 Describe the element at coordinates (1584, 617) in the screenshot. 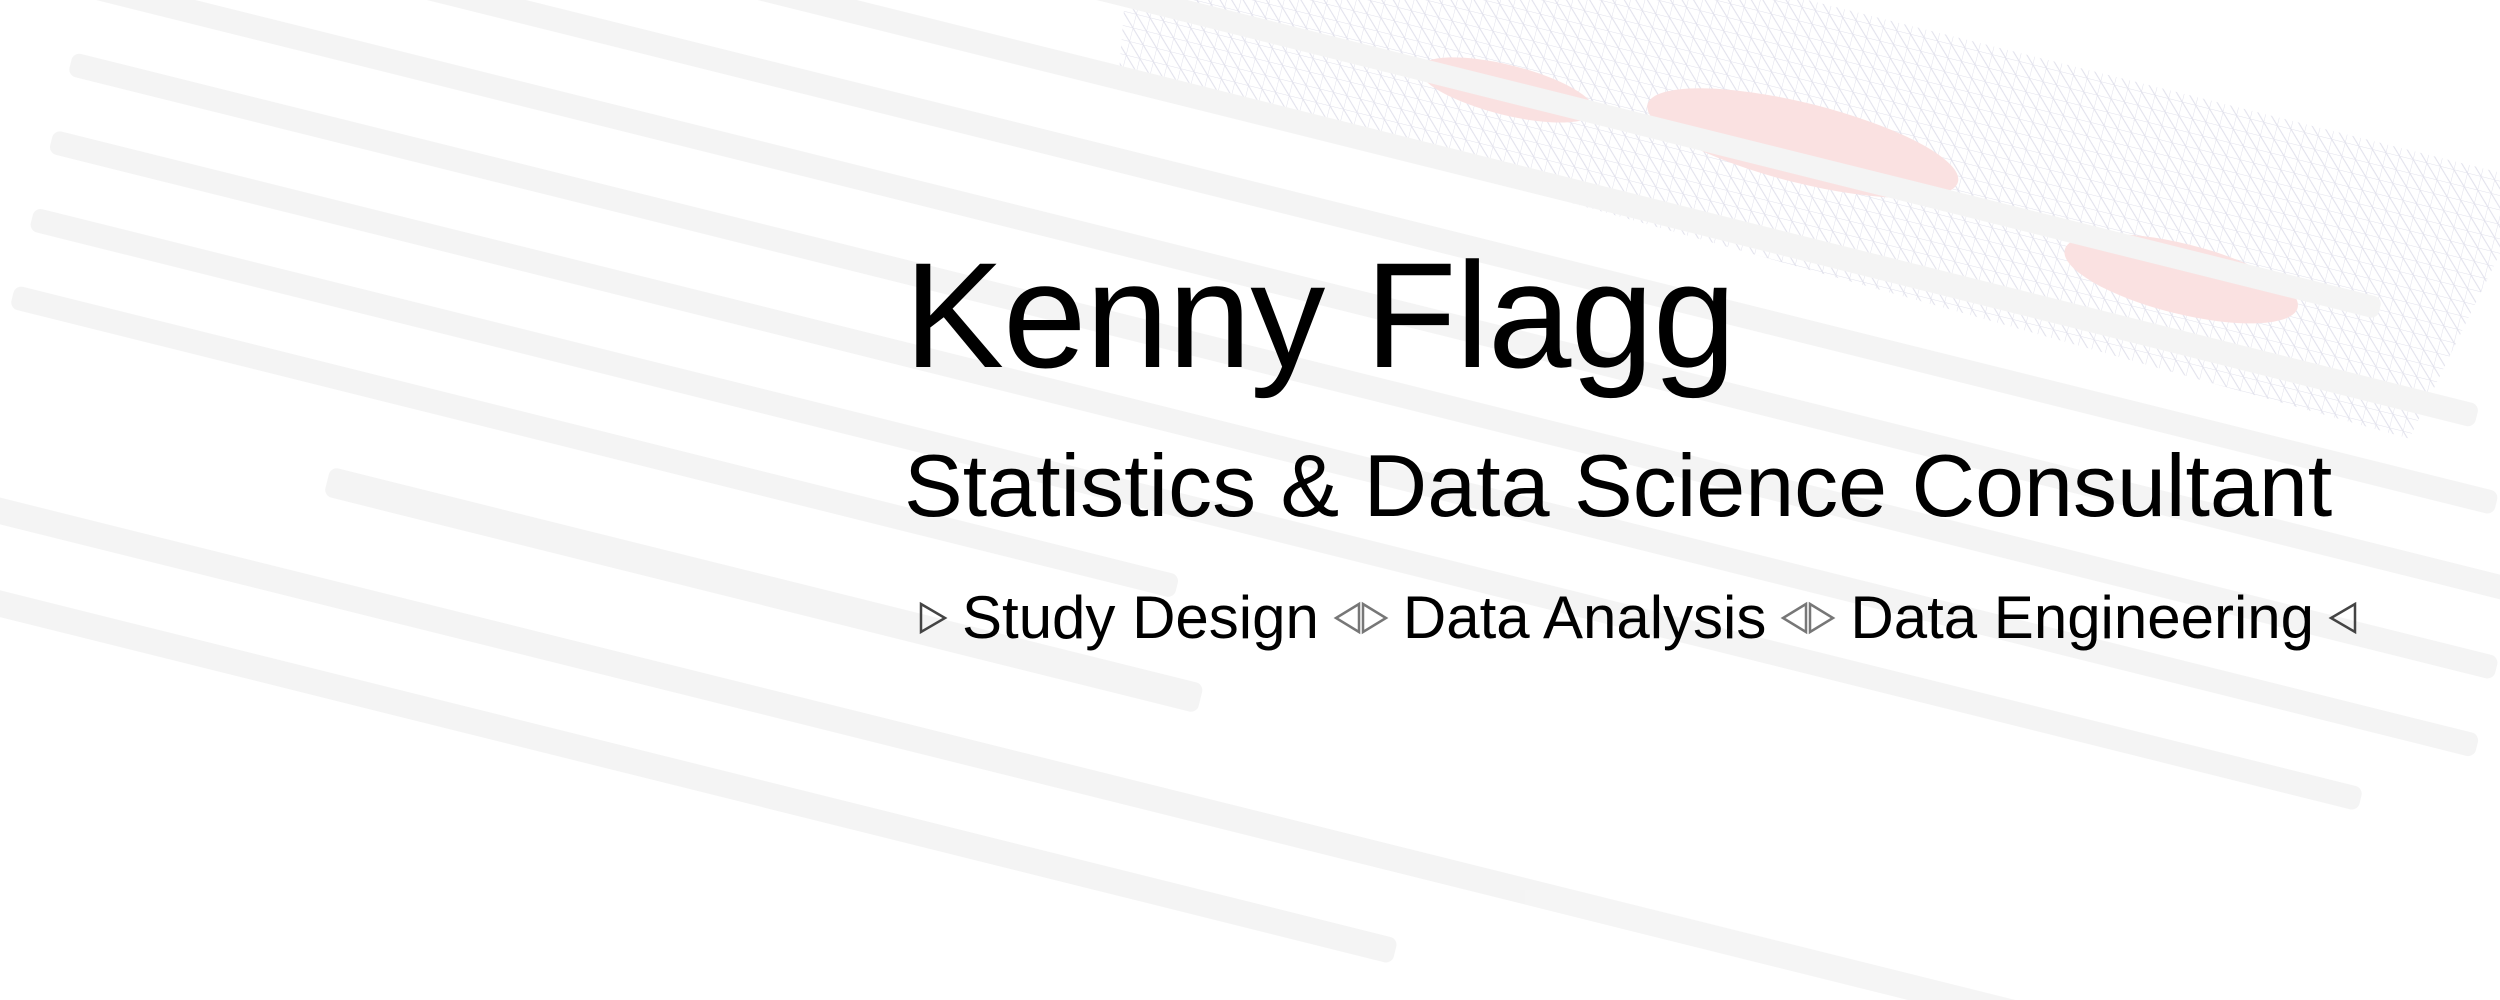

I see `service: Data Analysis` at that location.